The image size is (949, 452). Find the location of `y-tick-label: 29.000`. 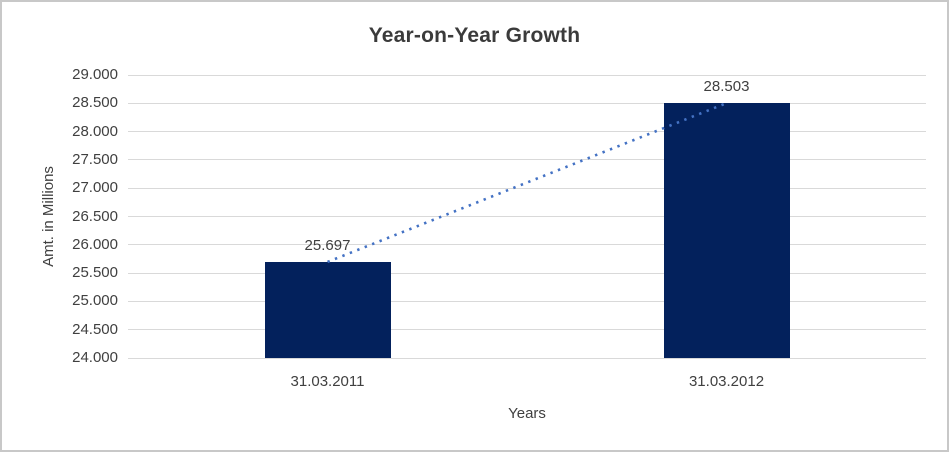

y-tick-label: 29.000 is located at coordinates (95, 74).